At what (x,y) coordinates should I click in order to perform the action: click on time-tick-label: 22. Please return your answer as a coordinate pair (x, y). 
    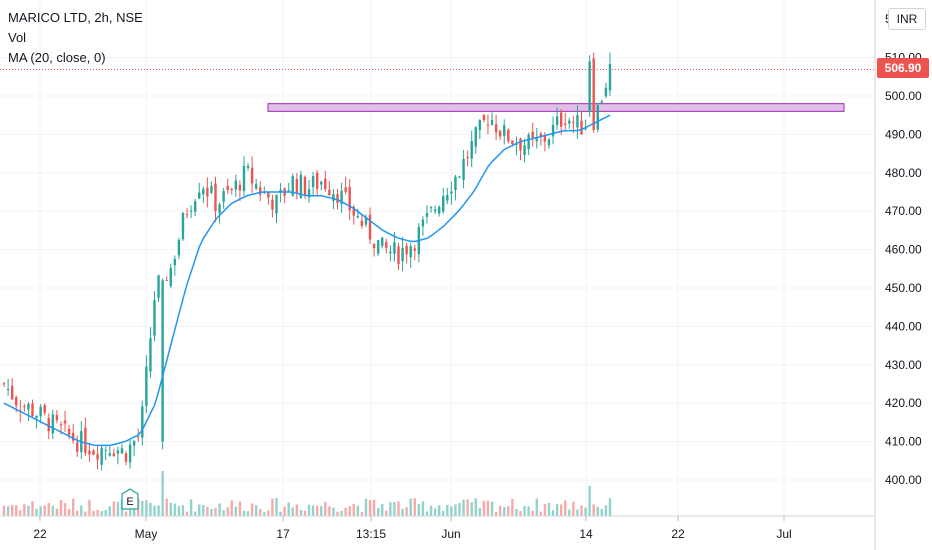
    Looking at the image, I should click on (40, 534).